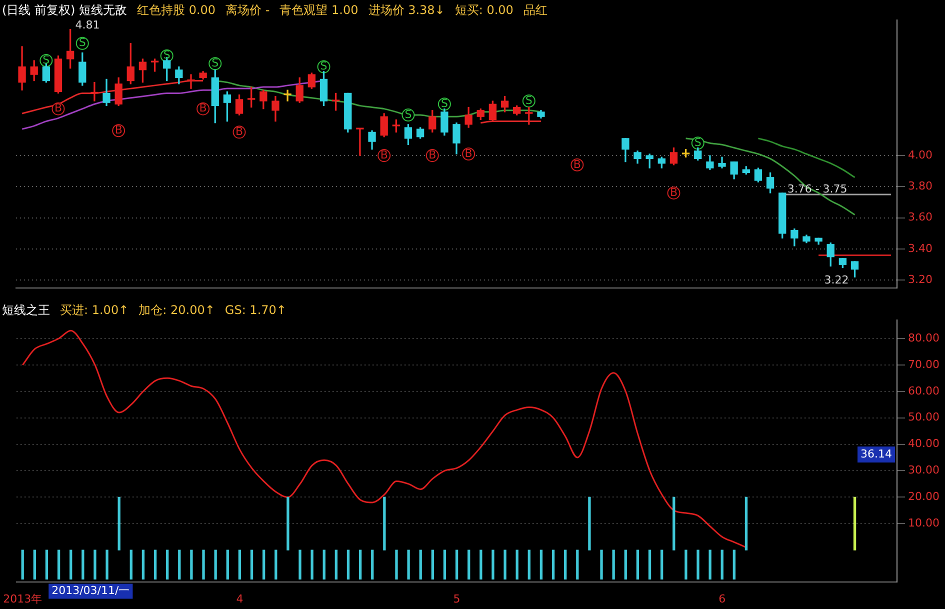  Describe the element at coordinates (920, 248) in the screenshot. I see `y-tick-label: 3.40` at that location.